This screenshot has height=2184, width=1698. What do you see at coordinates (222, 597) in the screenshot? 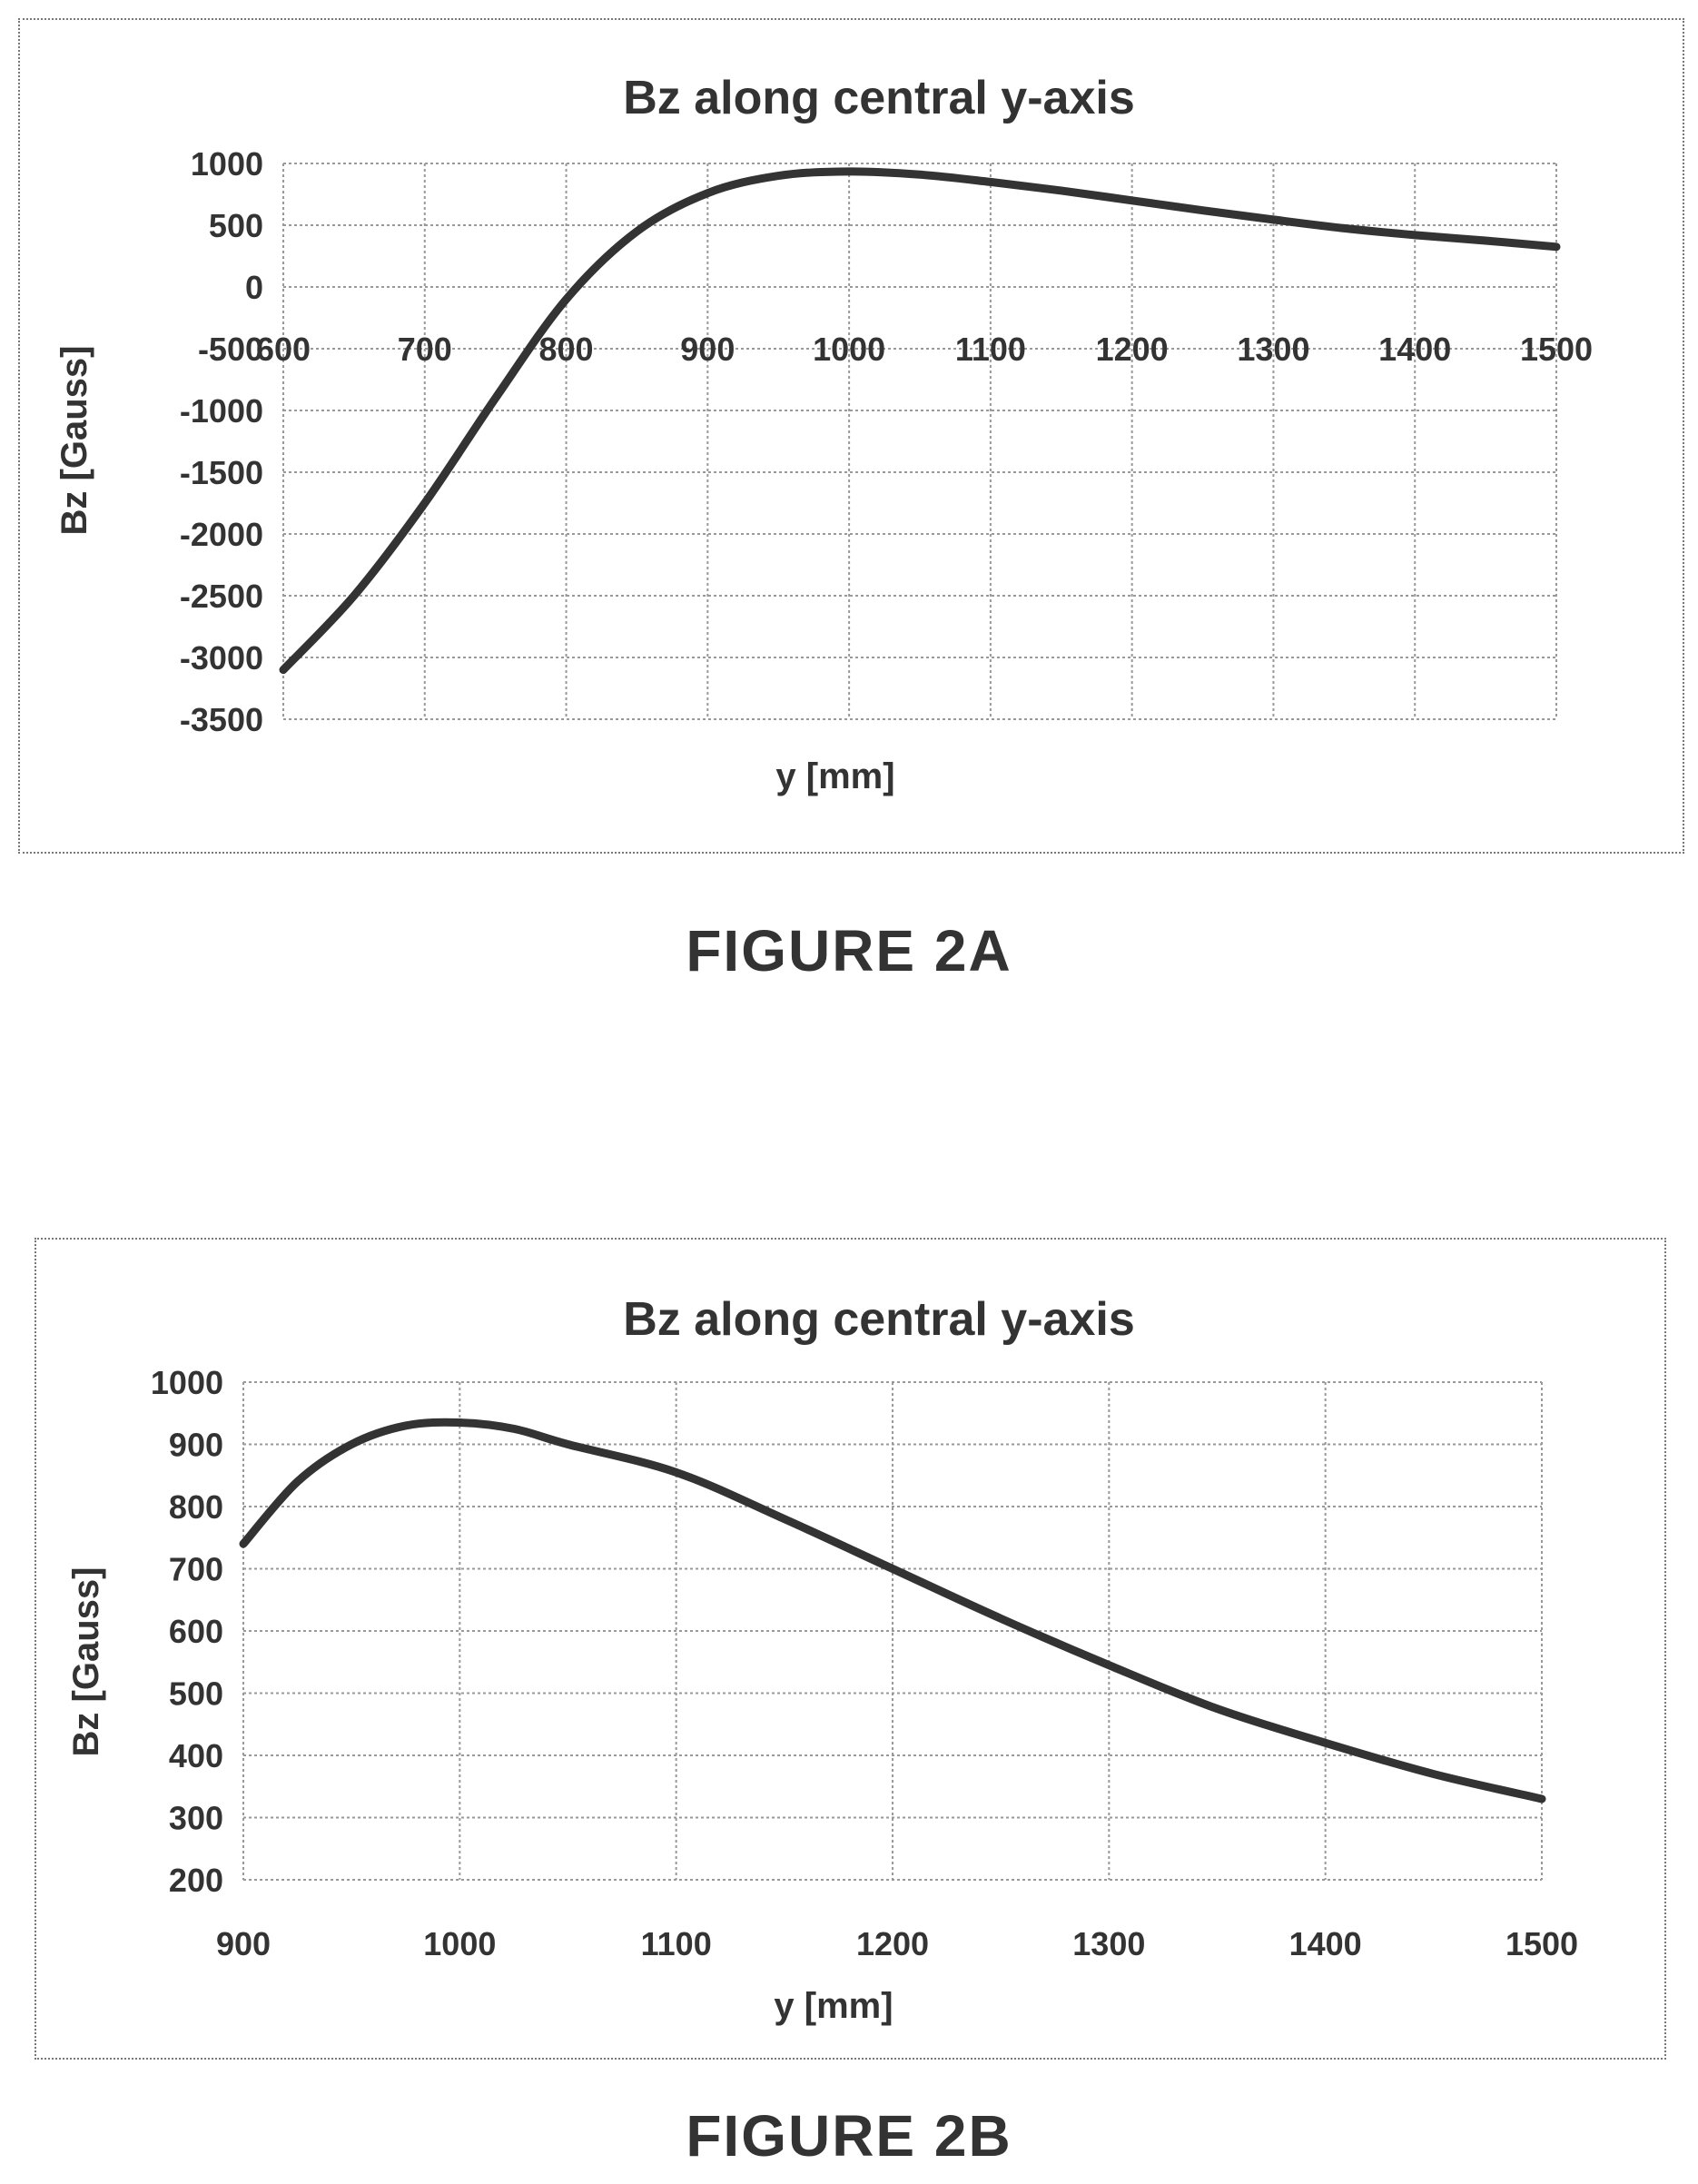
I see `y-tick-label: -2500` at bounding box center [222, 597].